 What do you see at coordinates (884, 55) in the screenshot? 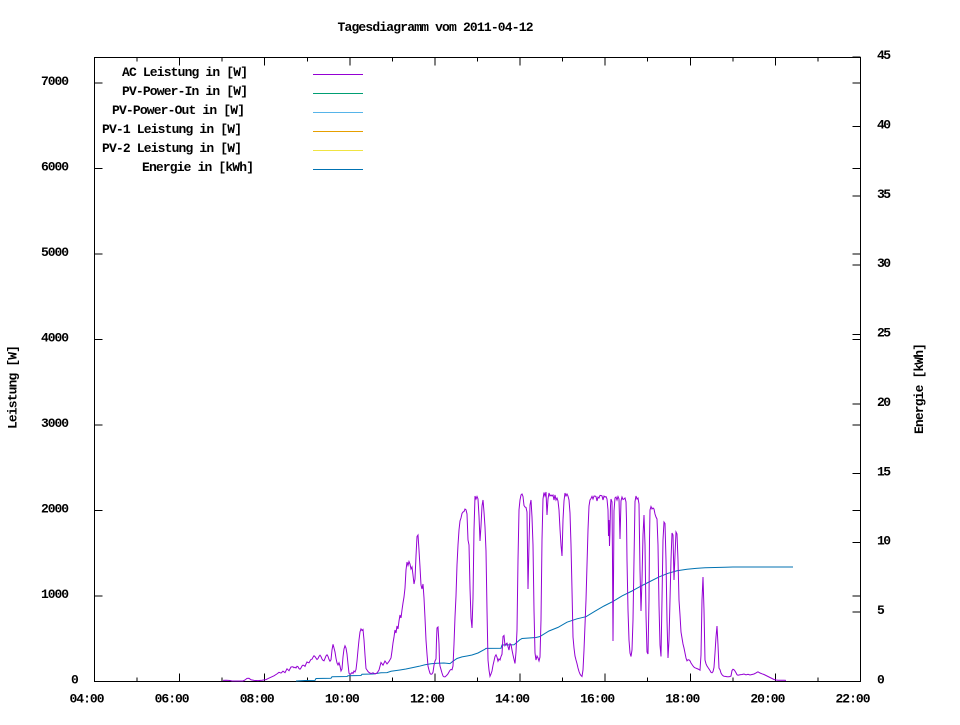
I see `svg-text: 45` at bounding box center [884, 55].